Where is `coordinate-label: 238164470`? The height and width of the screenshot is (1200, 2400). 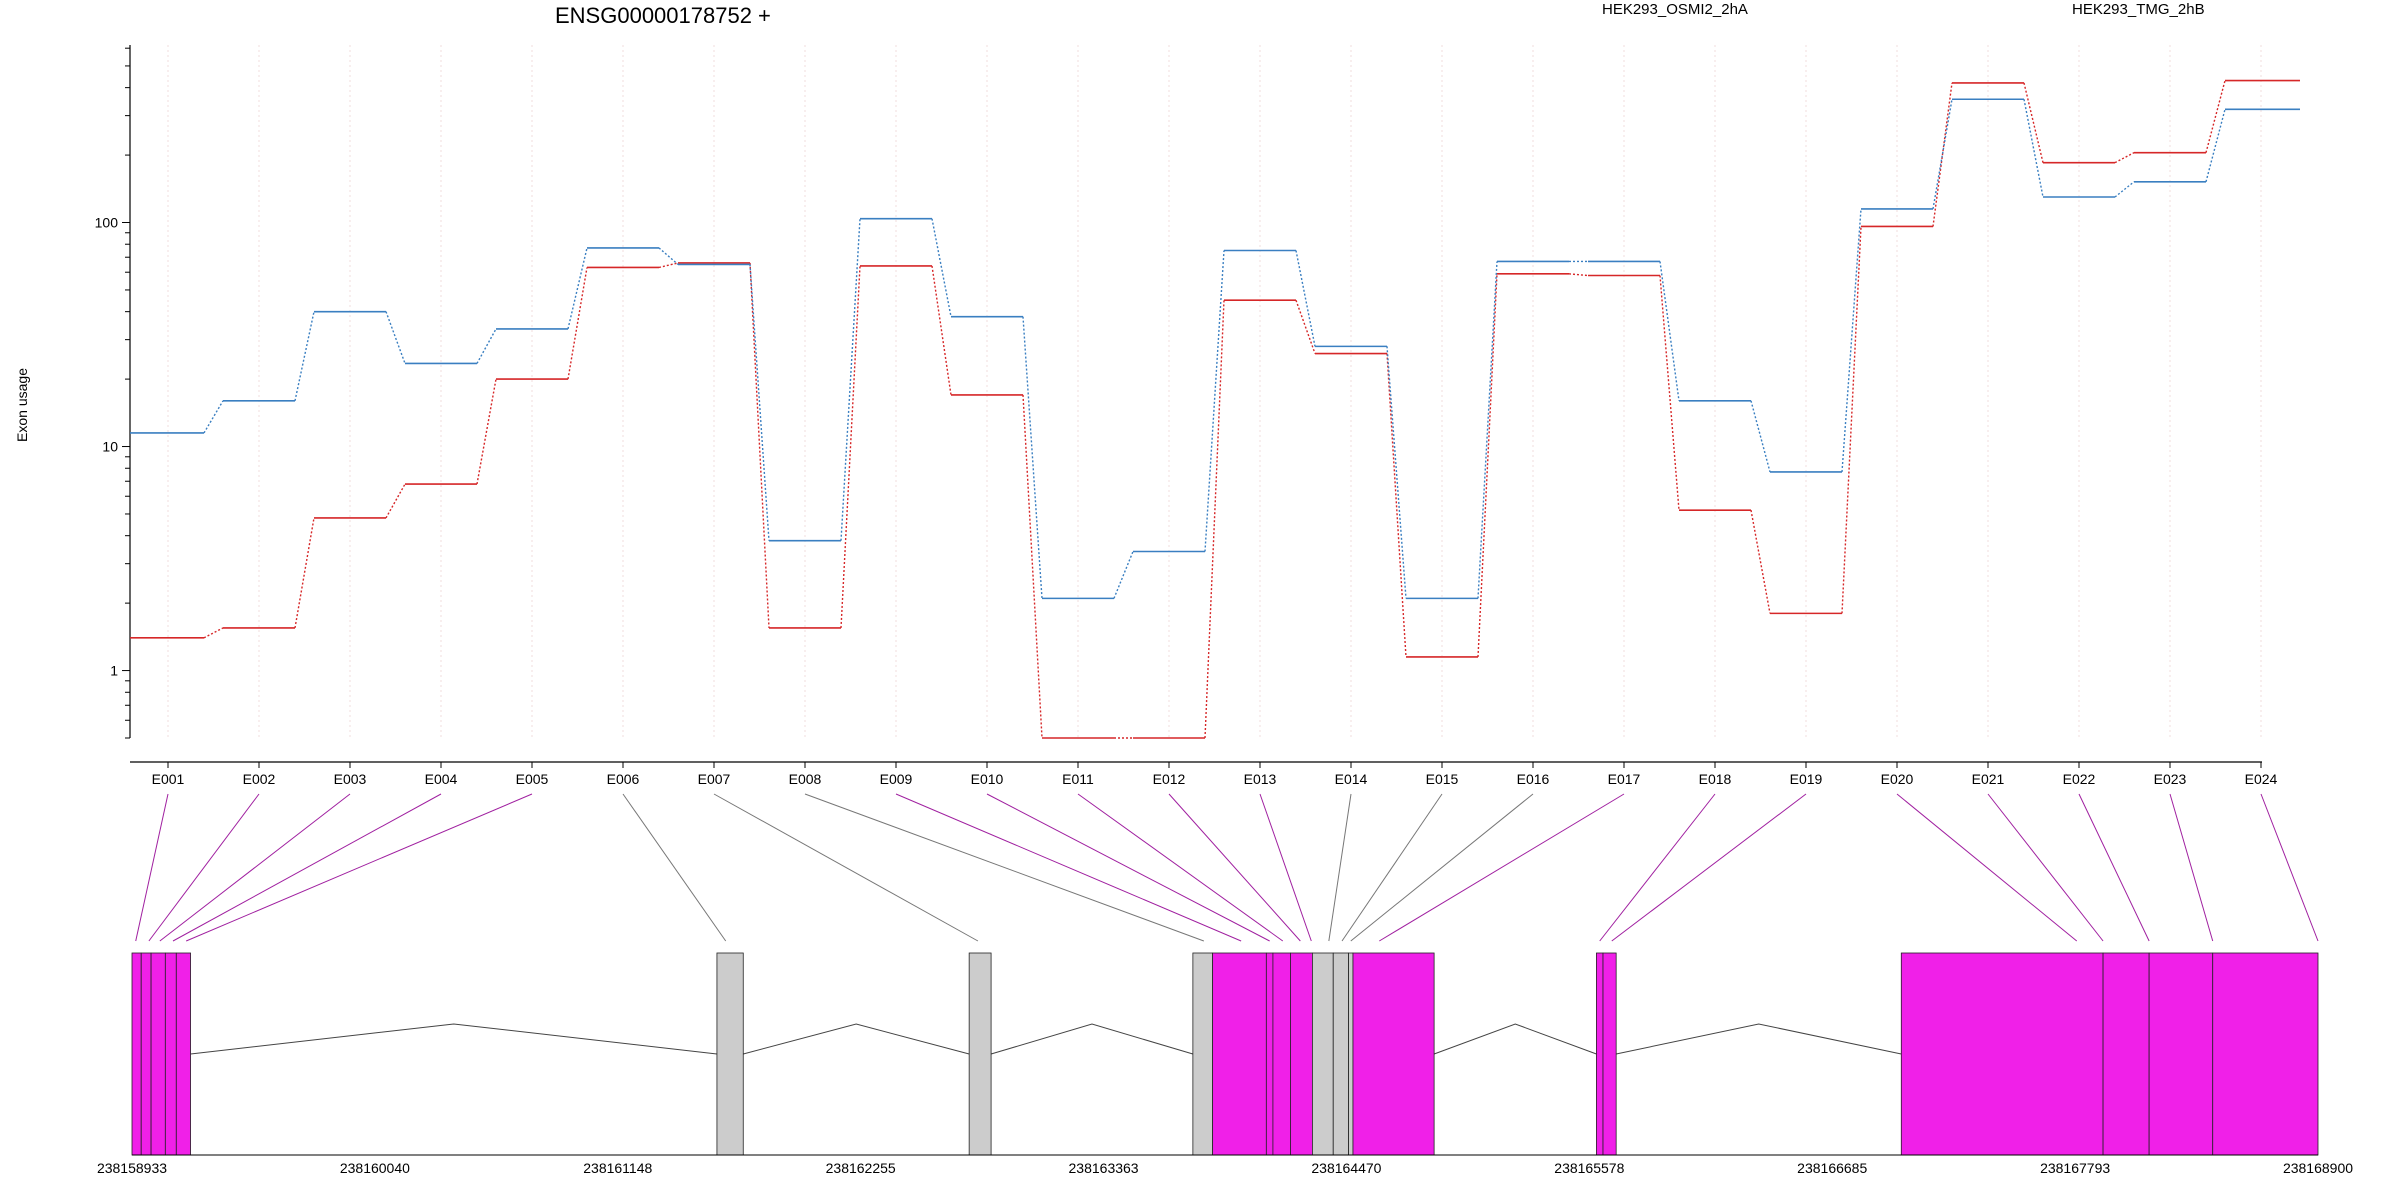 coordinate-label: 238164470 is located at coordinates (1346, 1168).